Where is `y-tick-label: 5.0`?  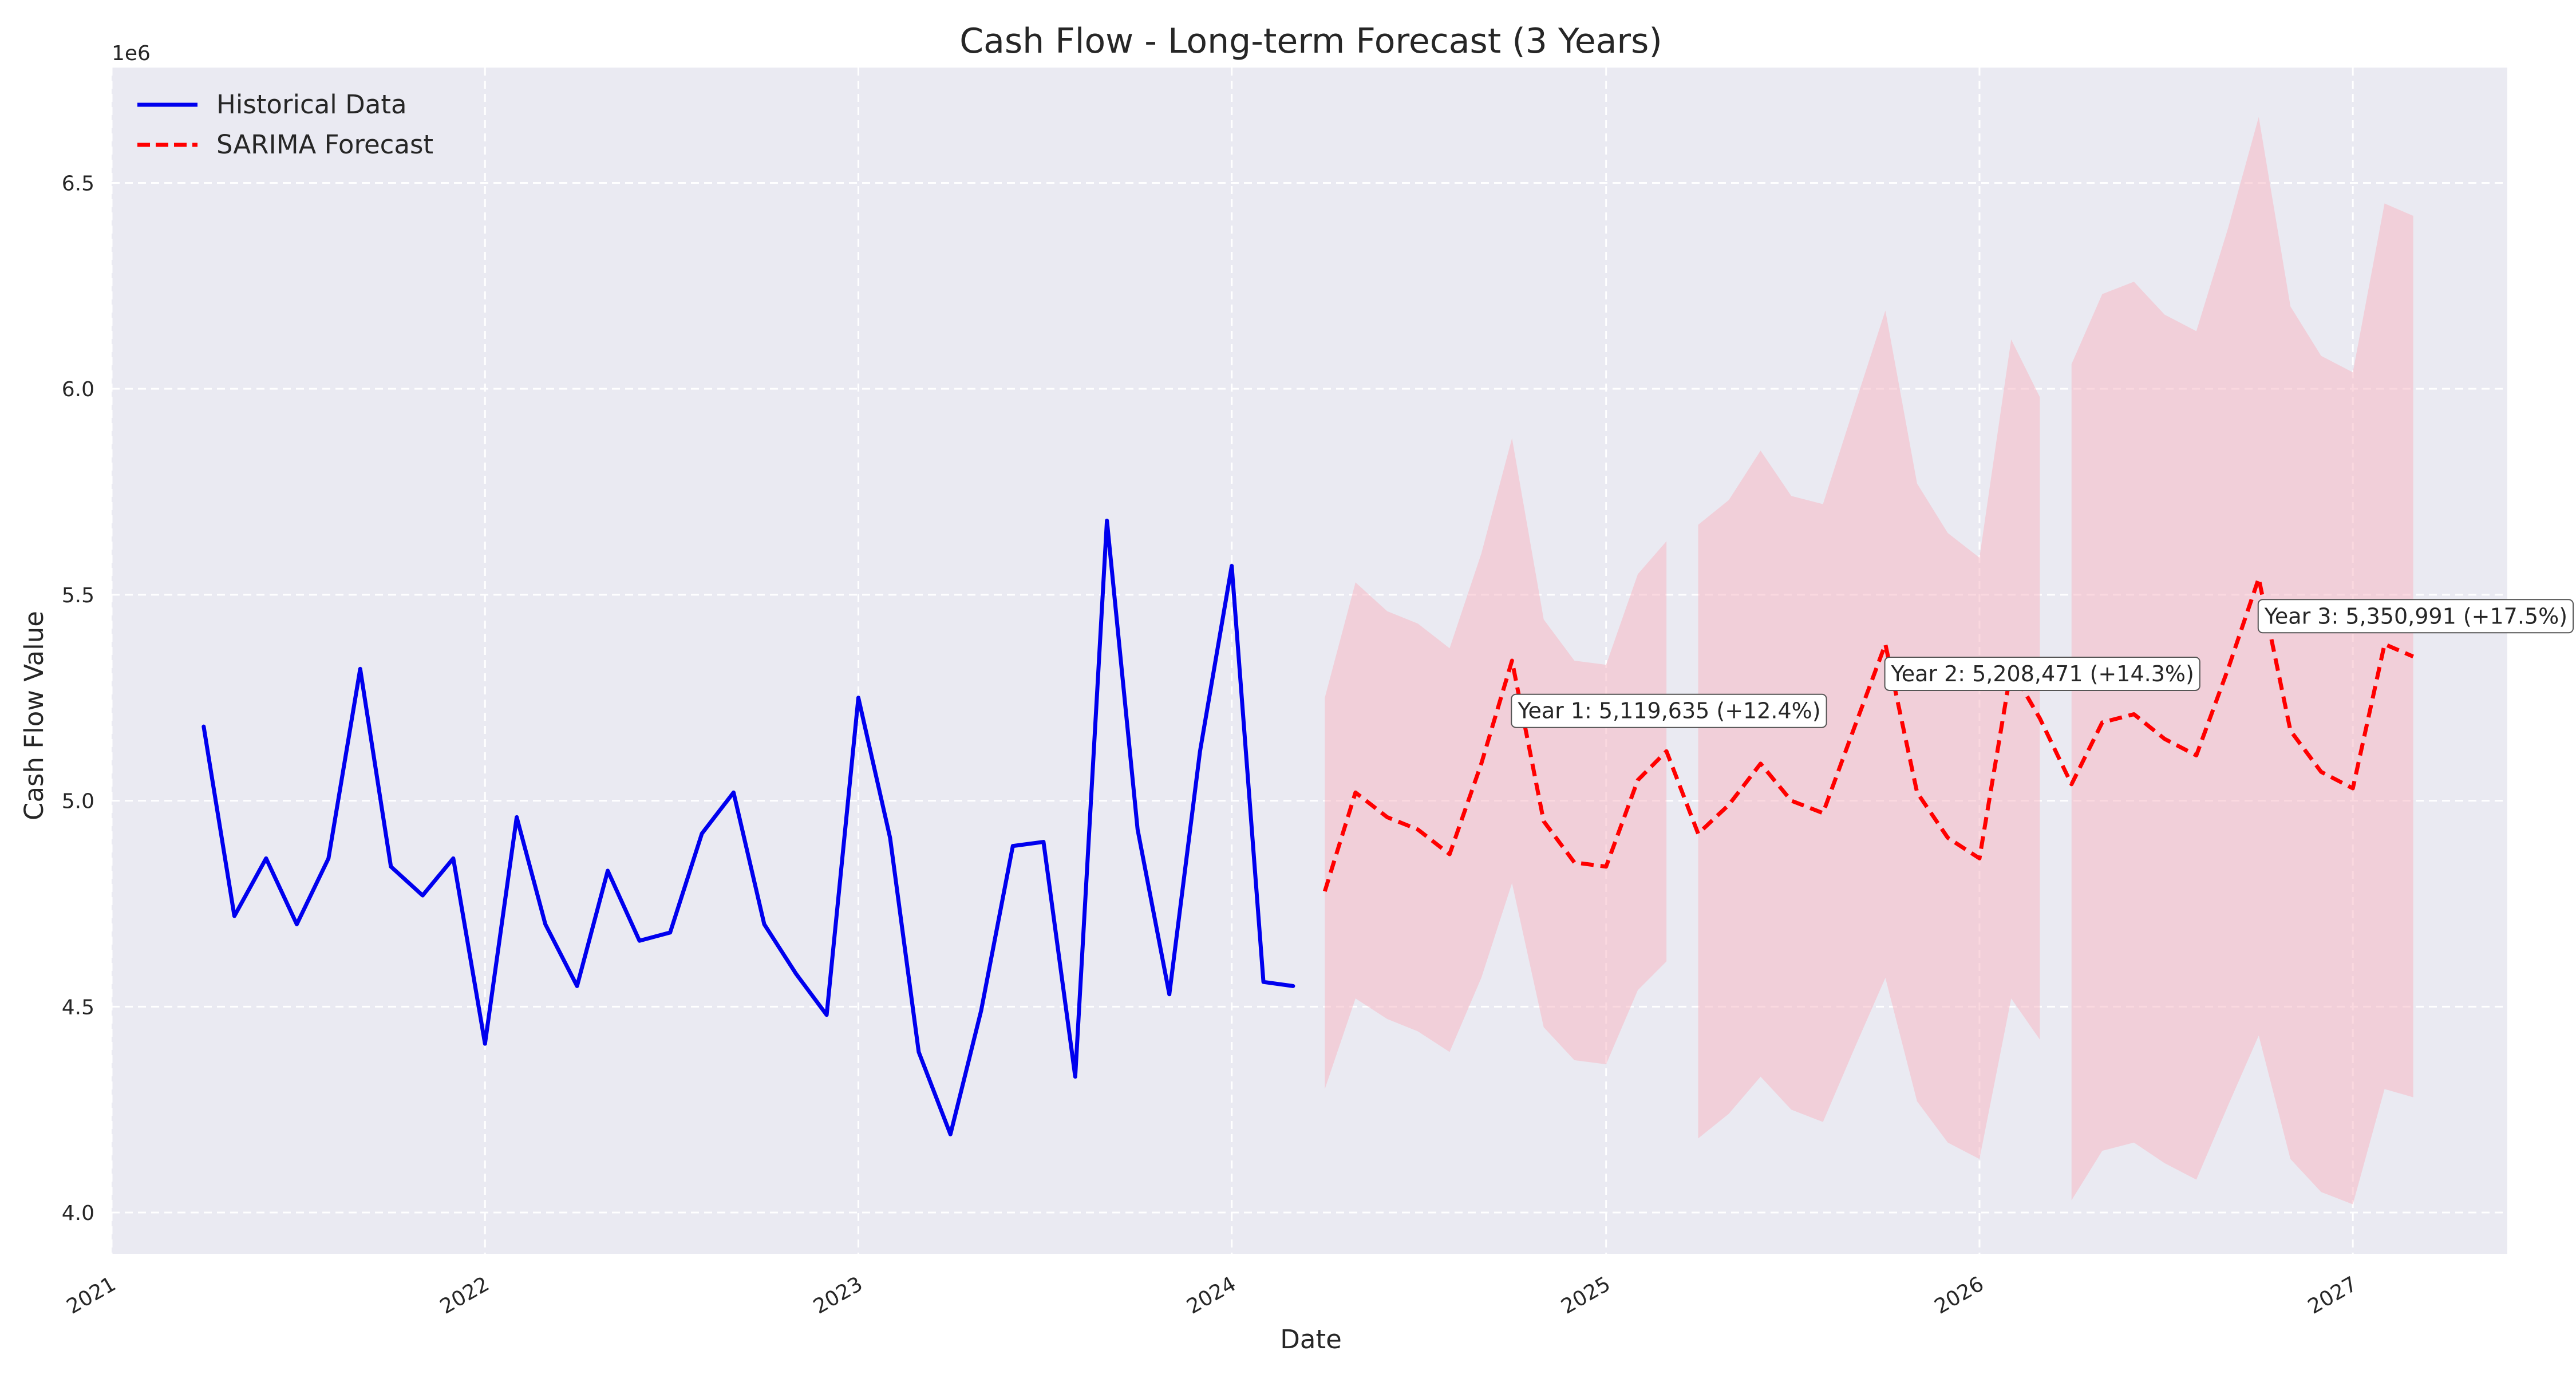
y-tick-label: 5.0 is located at coordinates (78, 802).